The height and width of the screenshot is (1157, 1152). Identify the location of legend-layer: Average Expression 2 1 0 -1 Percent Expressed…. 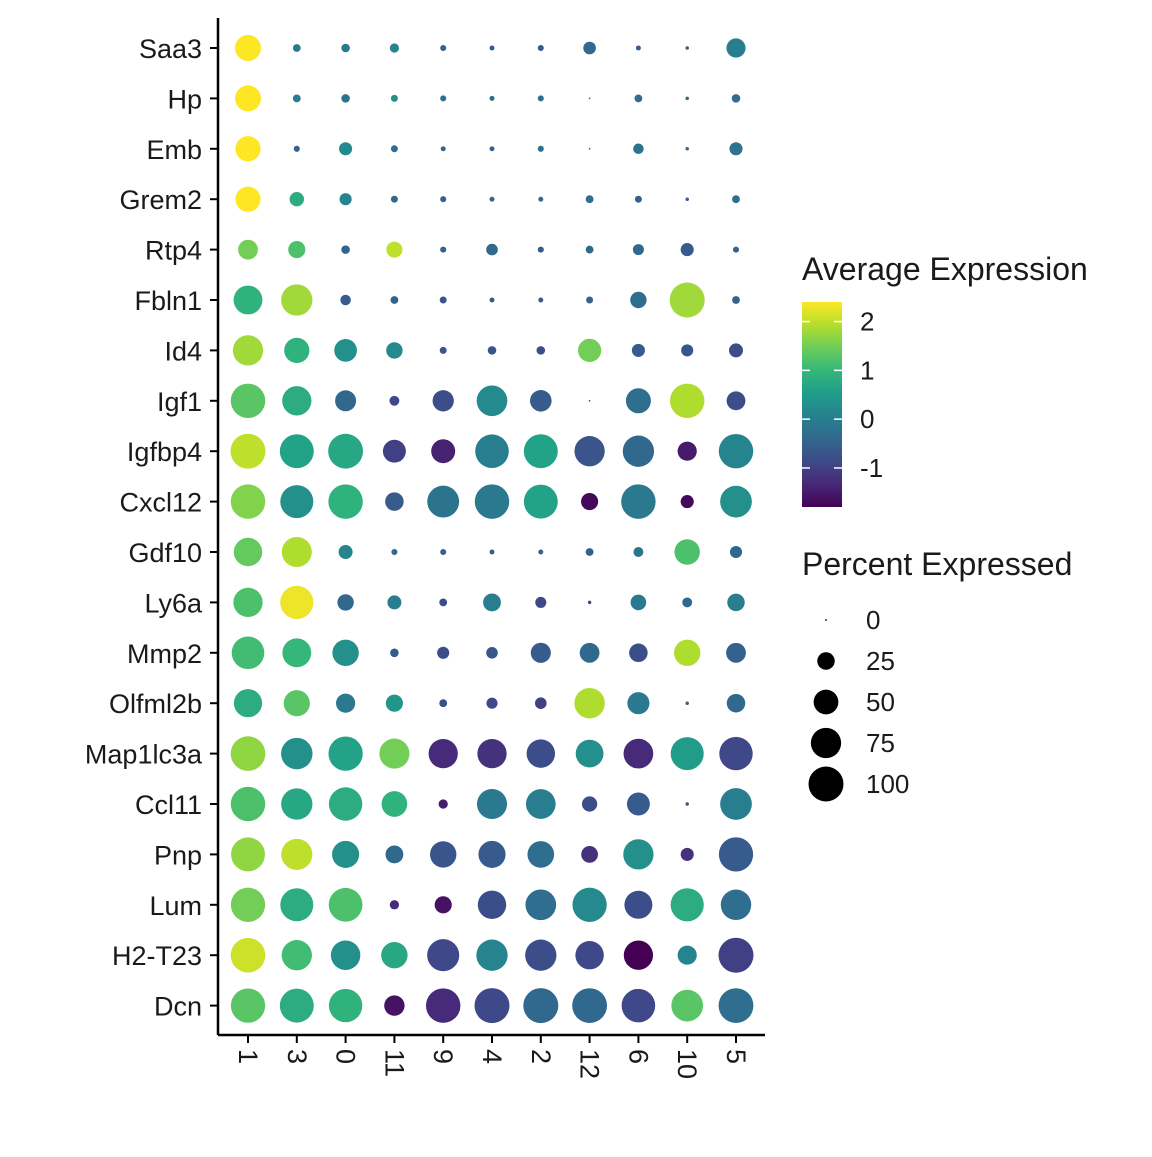
(945, 526).